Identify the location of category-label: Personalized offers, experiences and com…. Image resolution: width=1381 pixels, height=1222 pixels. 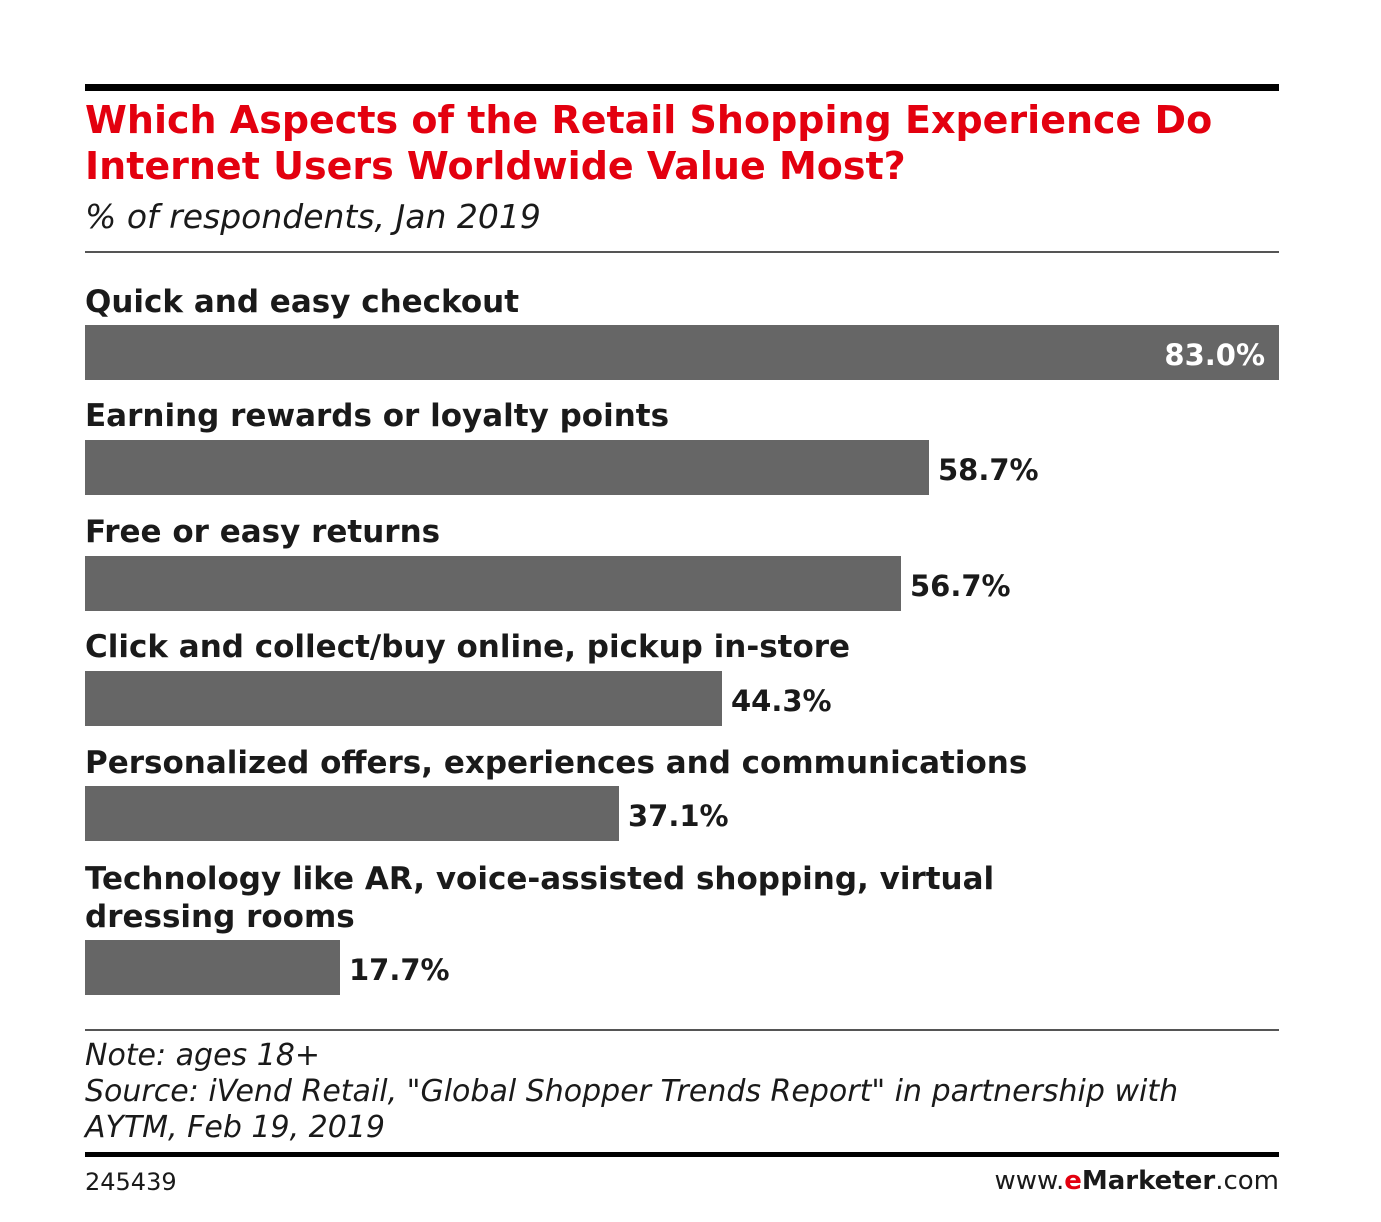
(556, 763).